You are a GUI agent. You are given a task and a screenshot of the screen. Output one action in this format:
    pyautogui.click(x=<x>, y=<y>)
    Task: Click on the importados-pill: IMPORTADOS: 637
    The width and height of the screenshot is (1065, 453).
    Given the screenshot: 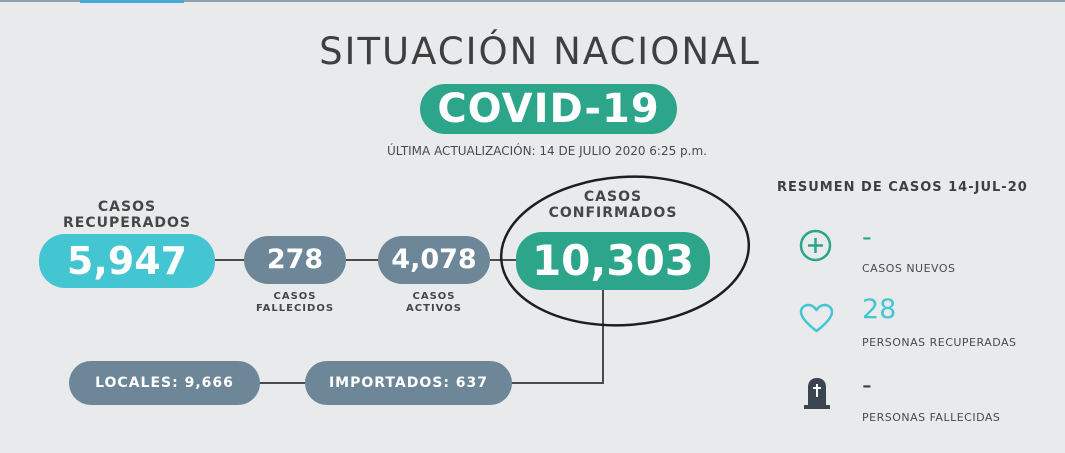 What is the action you would take?
    pyautogui.click(x=408, y=383)
    